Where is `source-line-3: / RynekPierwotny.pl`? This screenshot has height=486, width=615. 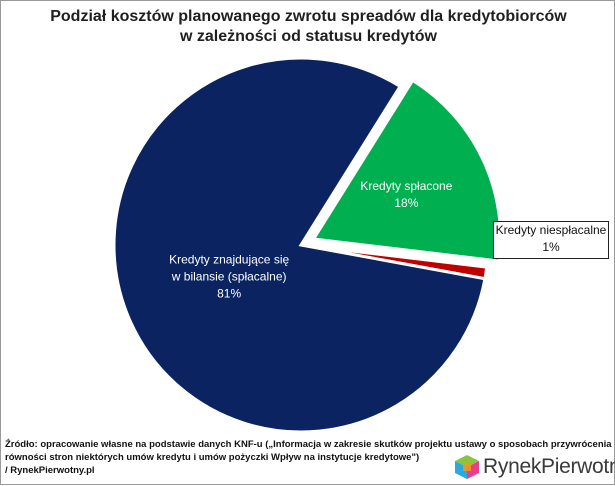
source-line-3: / RynekPierwotny.pl is located at coordinates (50, 470).